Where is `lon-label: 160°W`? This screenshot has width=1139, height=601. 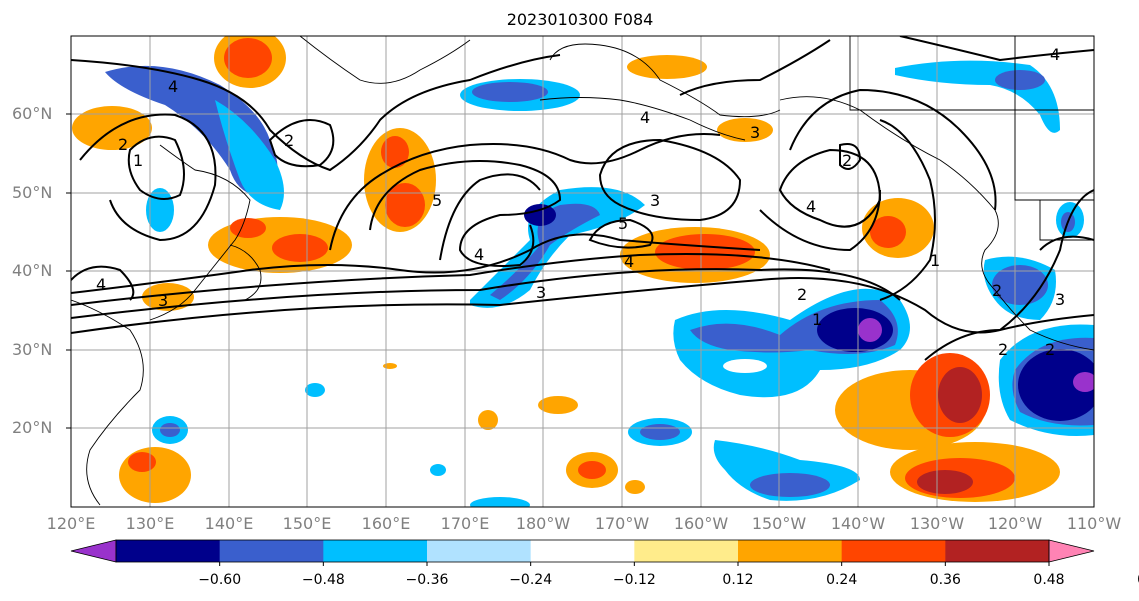 lon-label: 160°W is located at coordinates (701, 523).